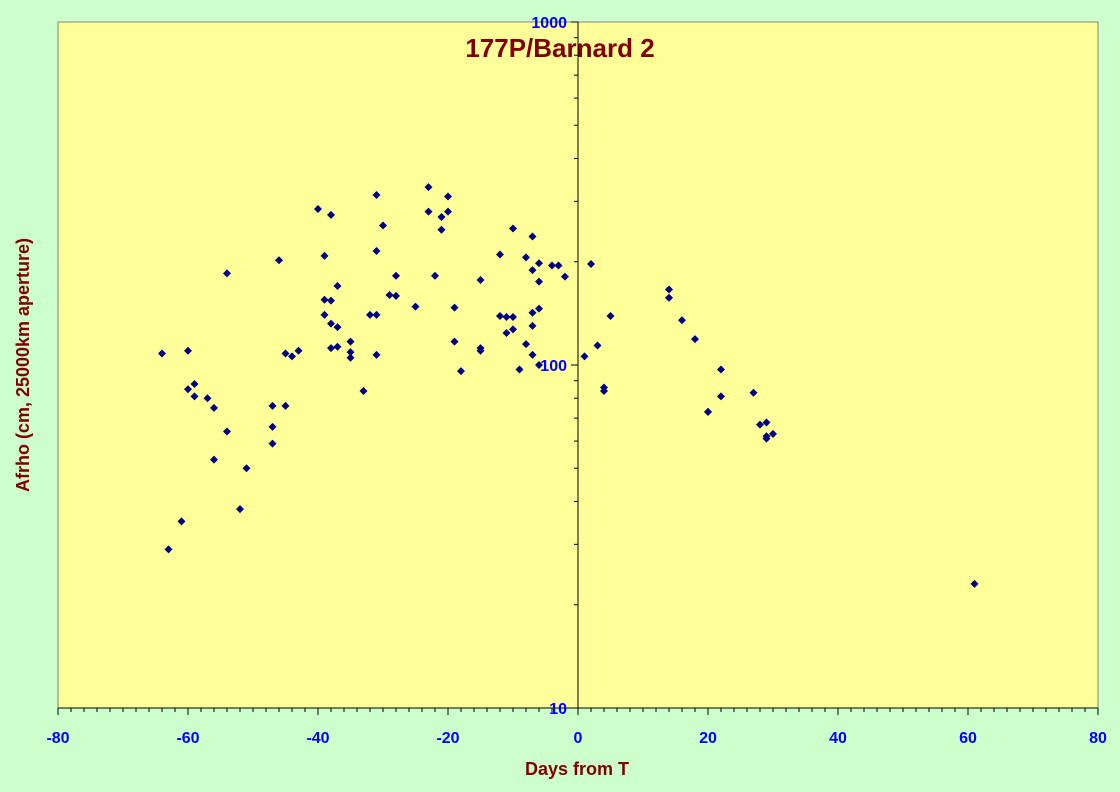 The width and height of the screenshot is (1120, 792). I want to click on x-tick-label: 20, so click(708, 738).